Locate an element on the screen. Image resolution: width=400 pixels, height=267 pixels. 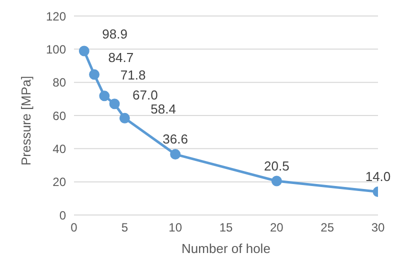
data-label: 98.9 is located at coordinates (115, 34).